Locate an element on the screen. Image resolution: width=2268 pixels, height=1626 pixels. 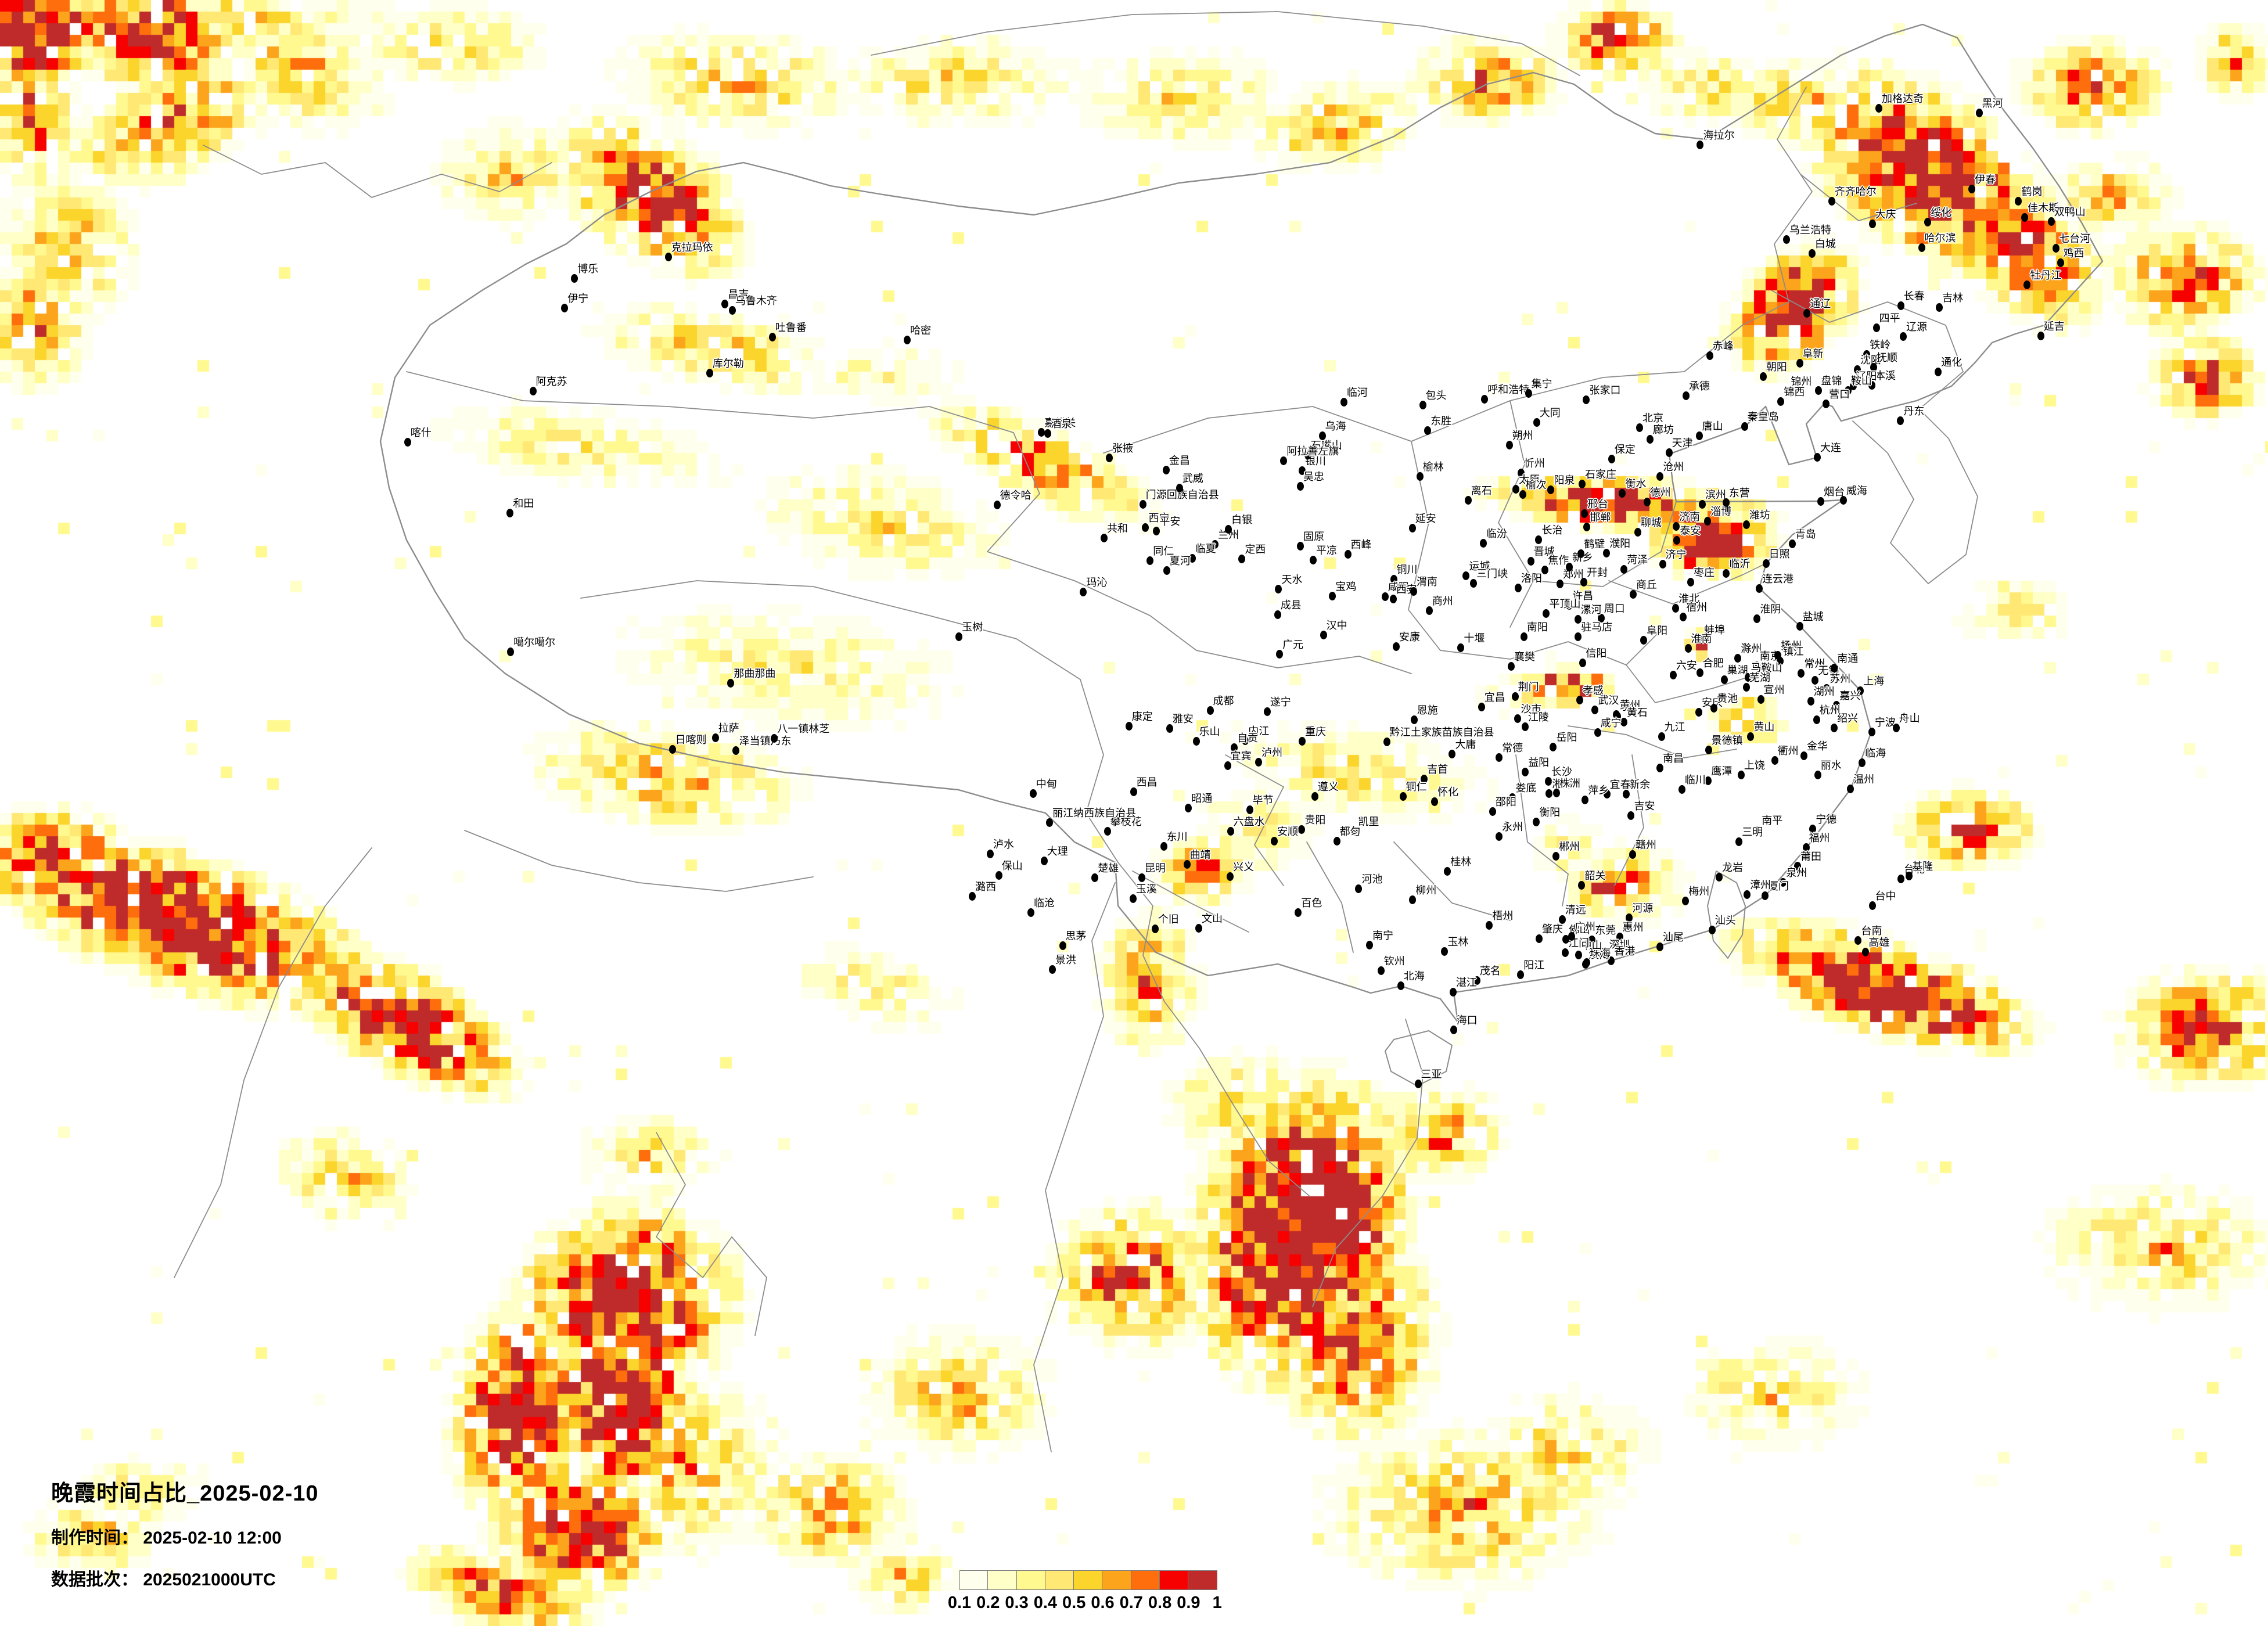
production-time-label: 制作时间： is located at coordinates (94, 1538).